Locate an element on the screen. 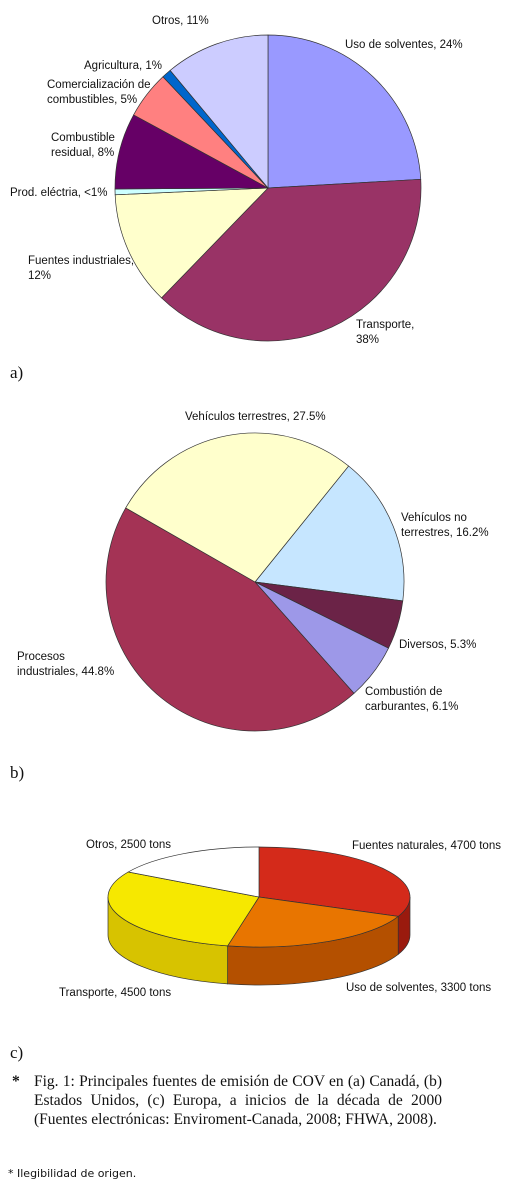 The width and height of the screenshot is (515, 1200). slice-label-line: Diversos, 5.3% is located at coordinates (437, 645).